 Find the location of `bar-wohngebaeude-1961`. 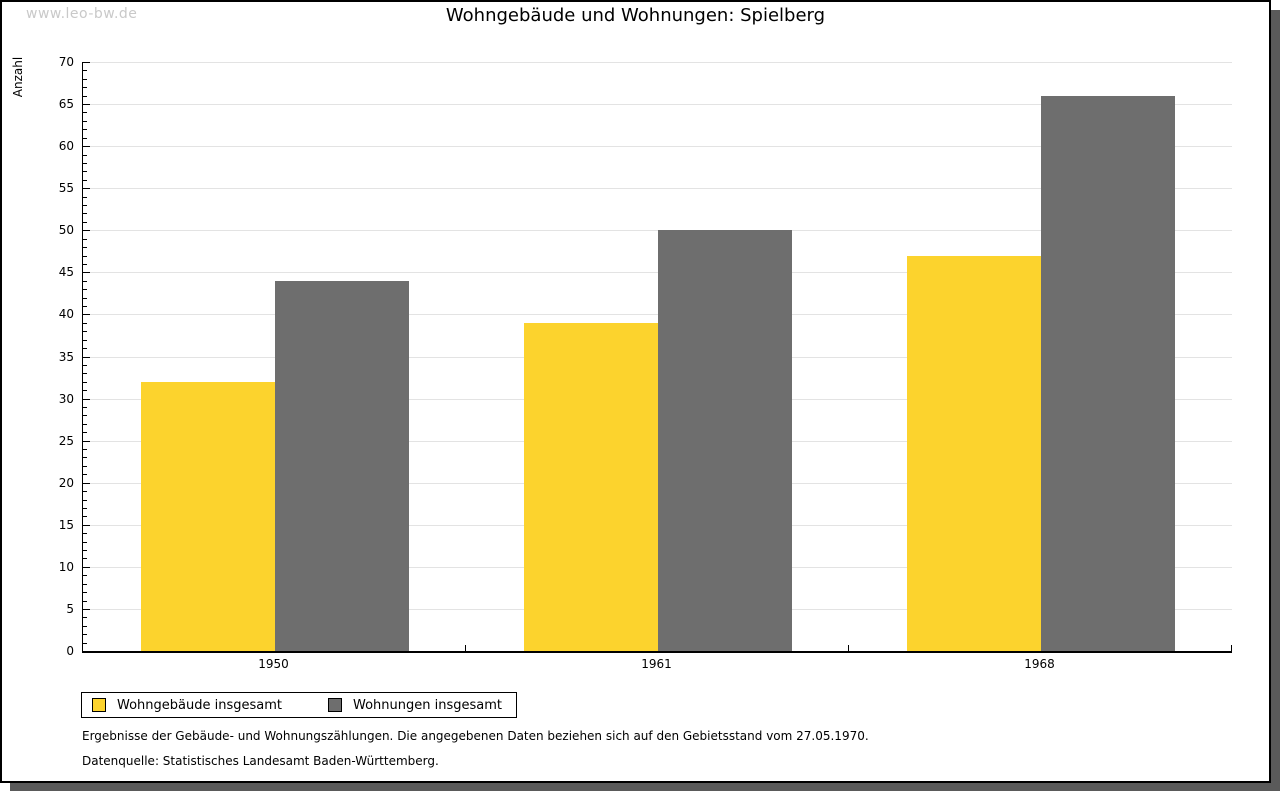

bar-wohngebaeude-1961 is located at coordinates (590, 487).